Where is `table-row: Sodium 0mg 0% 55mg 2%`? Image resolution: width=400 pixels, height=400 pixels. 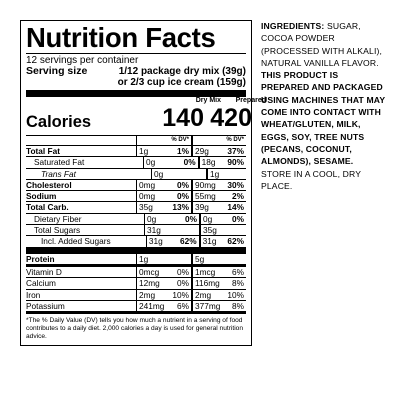 table-row: Sodium 0mg 0% 55mg 2% is located at coordinates (136, 196).